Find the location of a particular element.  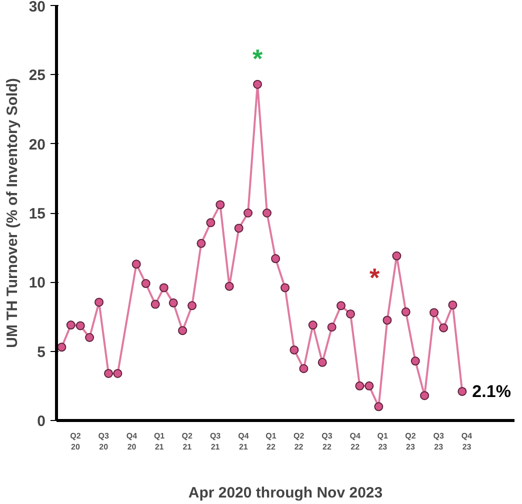

x-tick-label: Q3 23 is located at coordinates (439, 442).